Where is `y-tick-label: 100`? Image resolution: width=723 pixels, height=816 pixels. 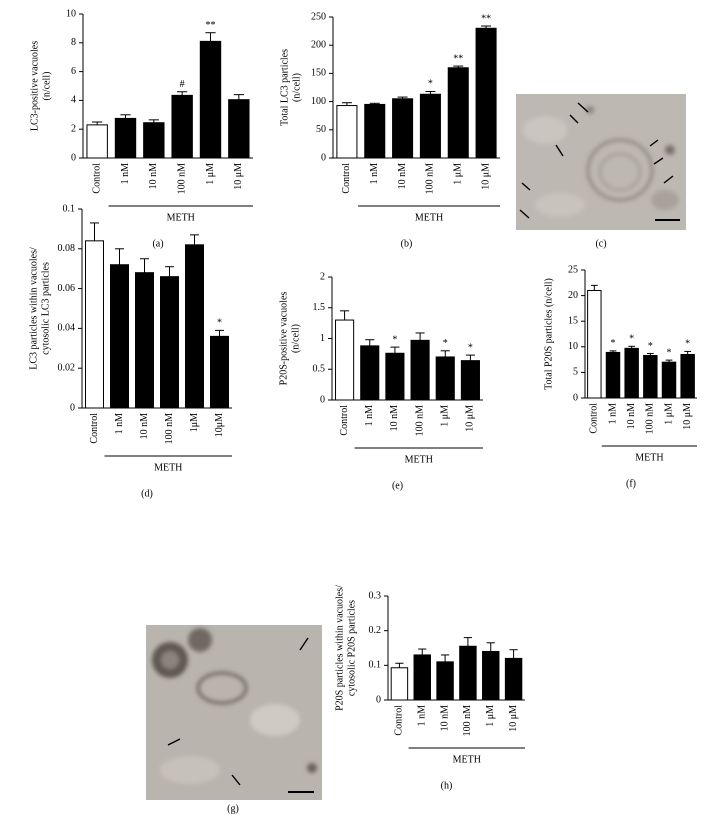
y-tick-label: 100 is located at coordinates (318, 101).